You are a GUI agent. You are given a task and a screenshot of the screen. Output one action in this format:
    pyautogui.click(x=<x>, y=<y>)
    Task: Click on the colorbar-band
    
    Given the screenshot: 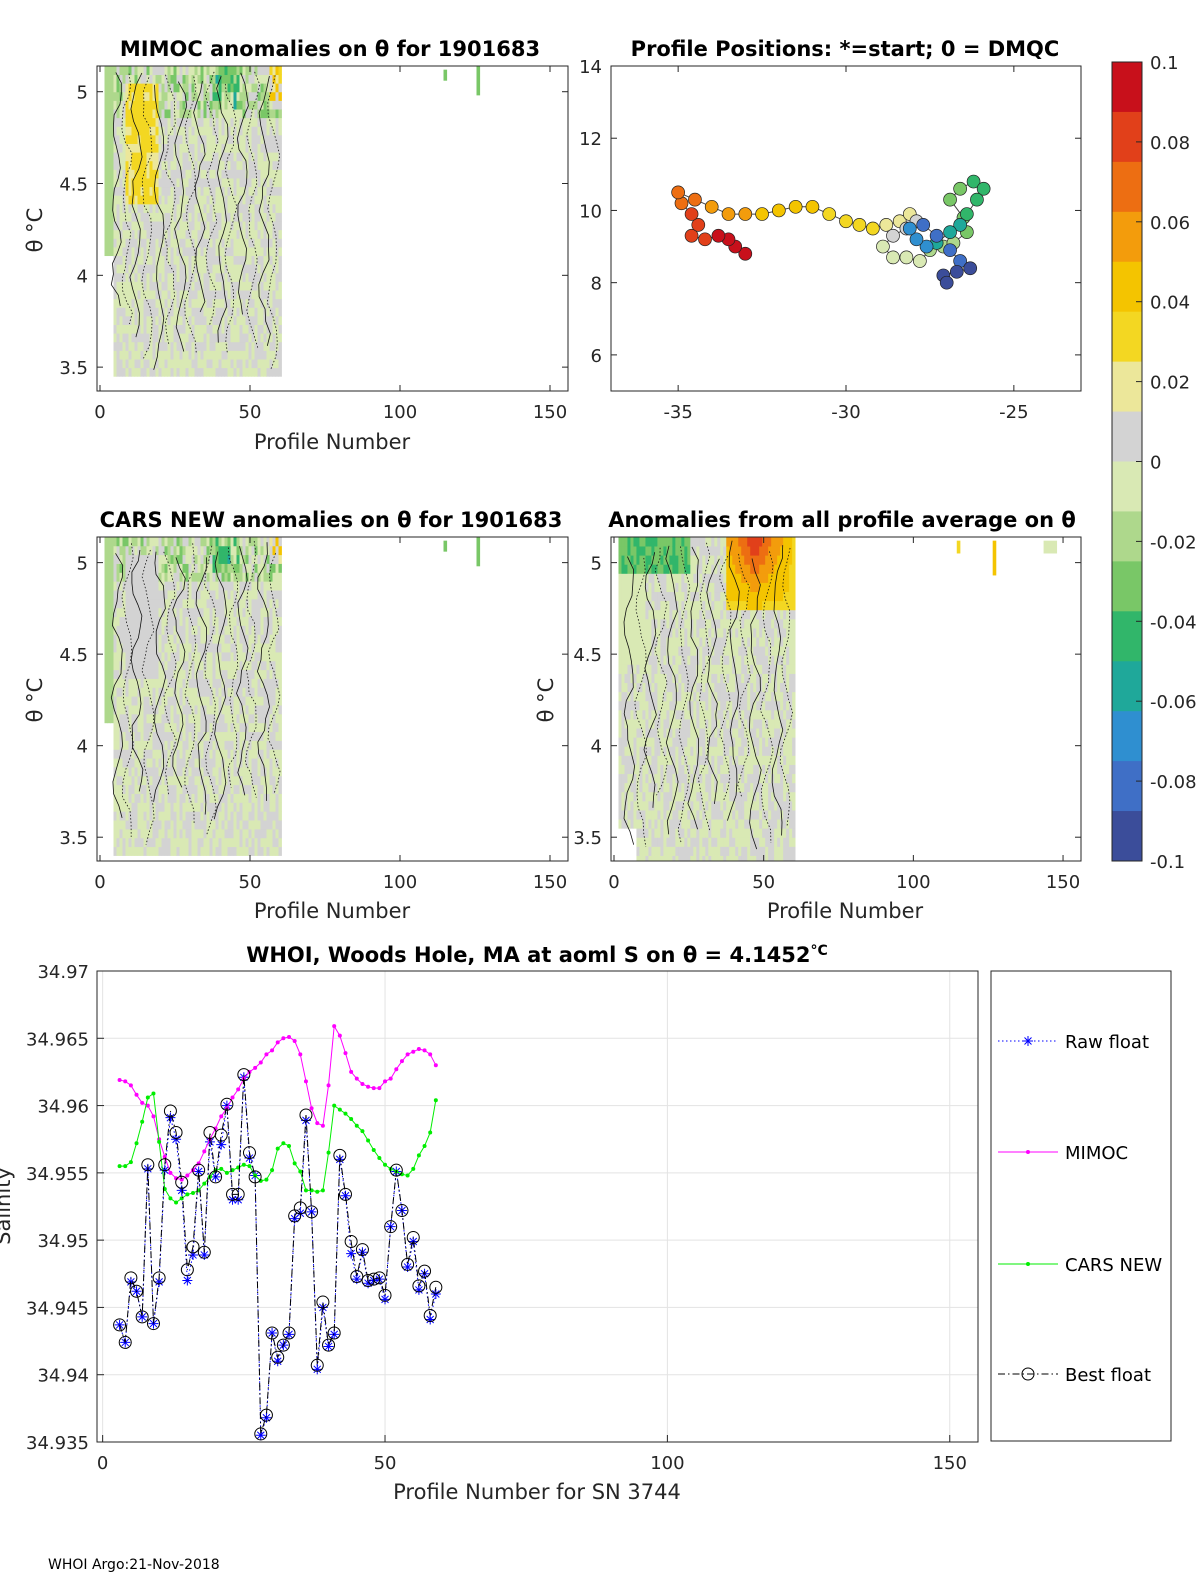 What is the action you would take?
    pyautogui.click(x=1127, y=786)
    